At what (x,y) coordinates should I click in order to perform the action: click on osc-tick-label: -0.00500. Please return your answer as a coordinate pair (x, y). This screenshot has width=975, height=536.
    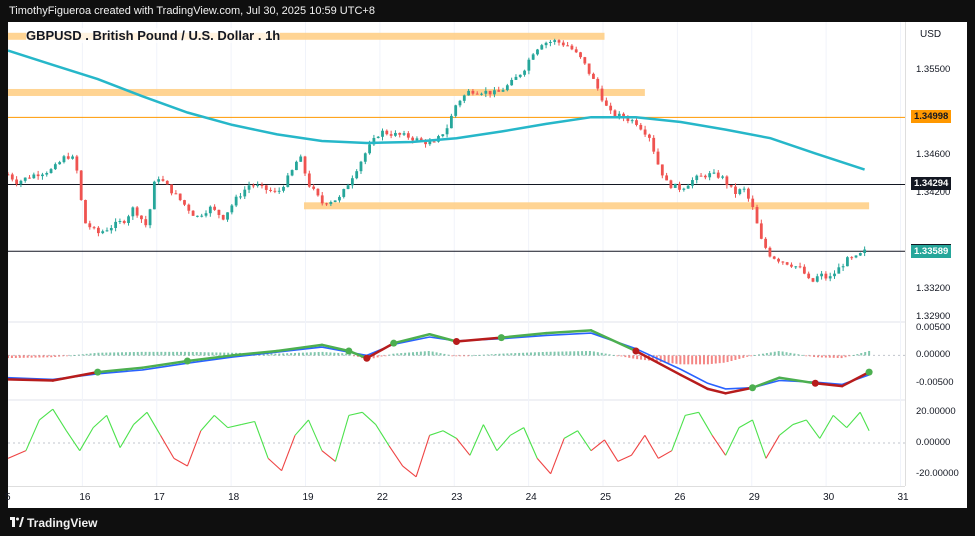
    Looking at the image, I should click on (935, 383).